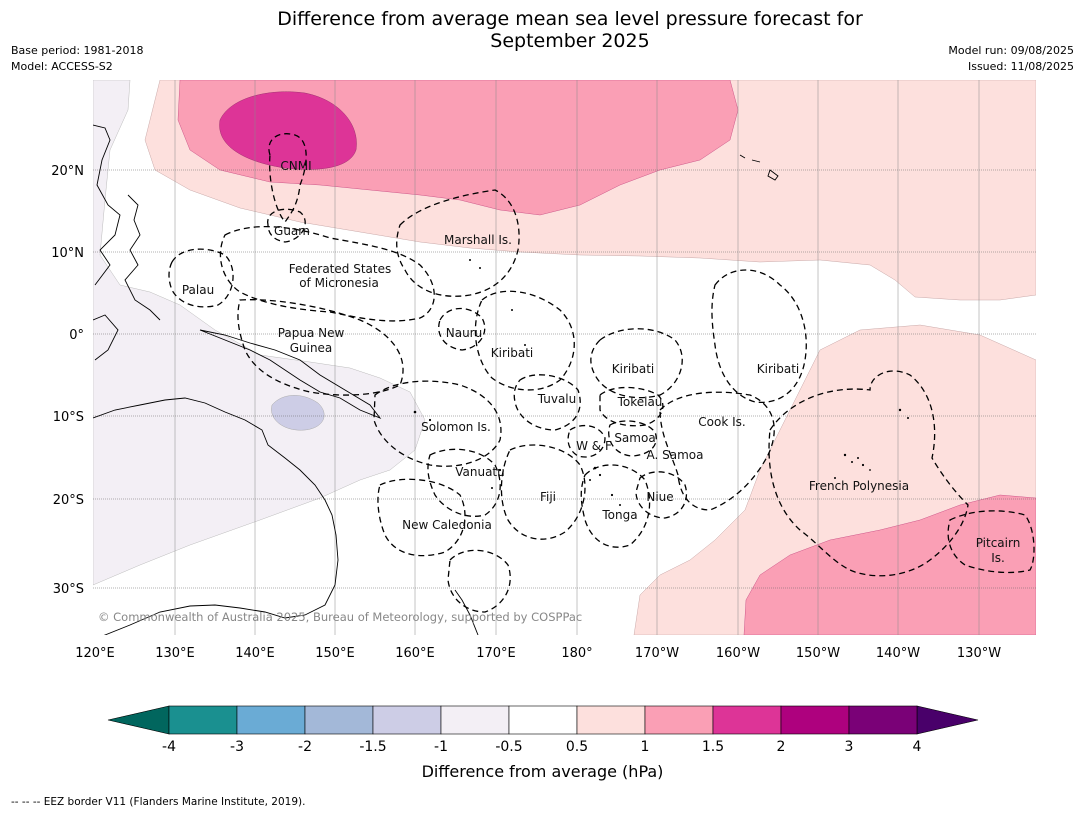 The height and width of the screenshot is (816, 1085). I want to click on lat-label: 10°N, so click(67, 253).